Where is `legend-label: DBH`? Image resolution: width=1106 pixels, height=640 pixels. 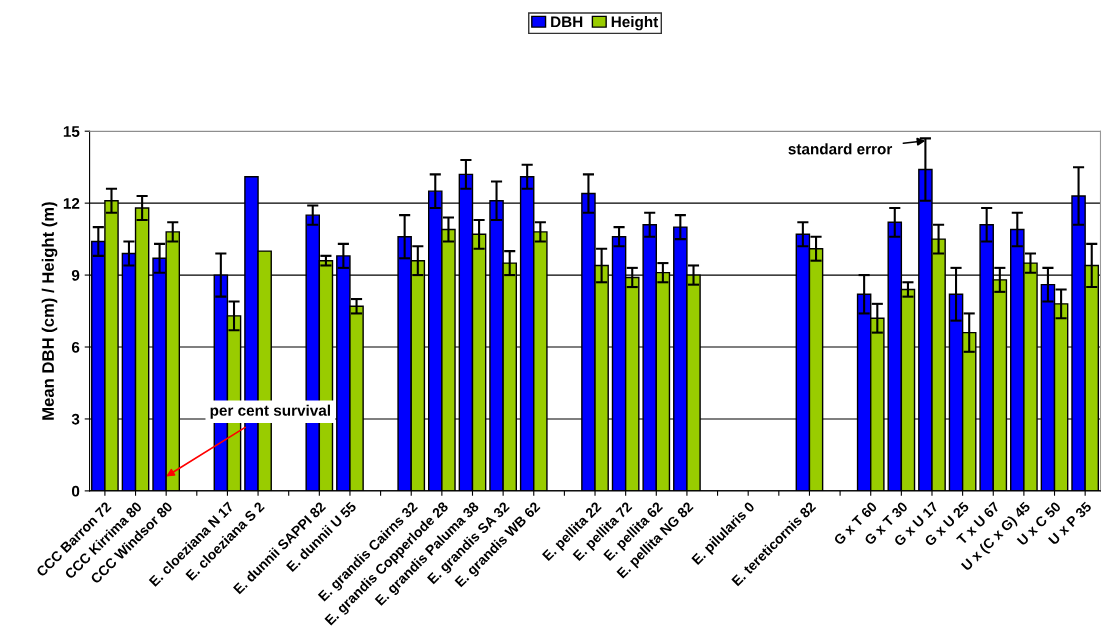
legend-label: DBH is located at coordinates (567, 22).